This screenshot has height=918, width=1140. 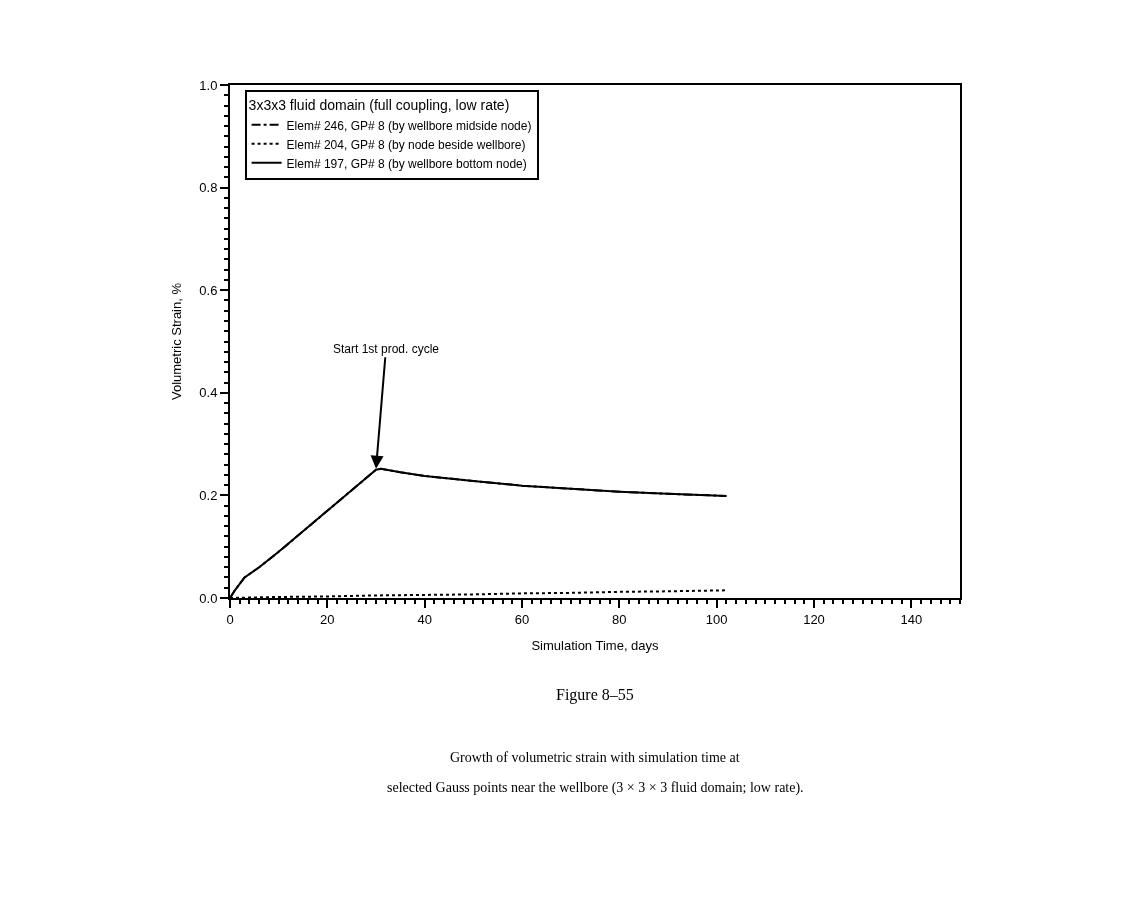 What do you see at coordinates (911, 619) in the screenshot?
I see `x-tick-label: 140` at bounding box center [911, 619].